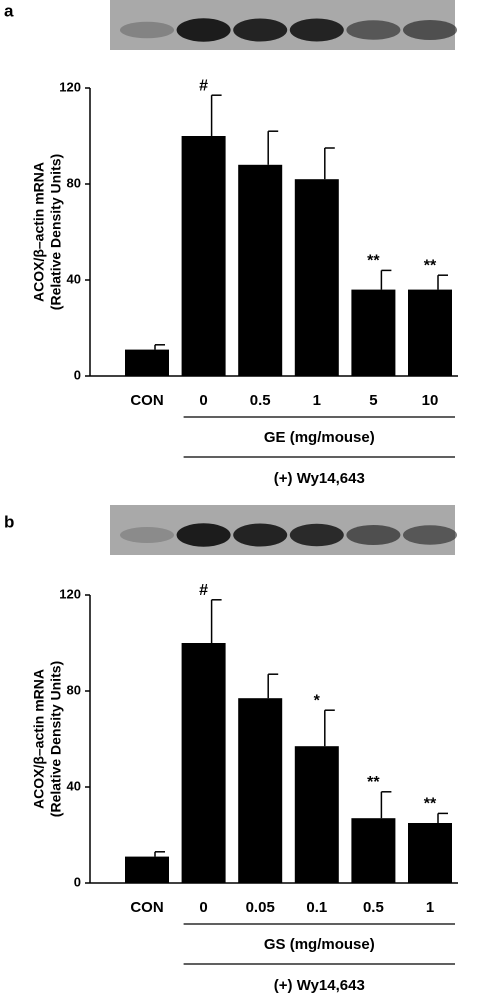 Image resolution: width=495 pixels, height=1004 pixels. What do you see at coordinates (9, 10) in the screenshot?
I see `panel-label: a` at bounding box center [9, 10].